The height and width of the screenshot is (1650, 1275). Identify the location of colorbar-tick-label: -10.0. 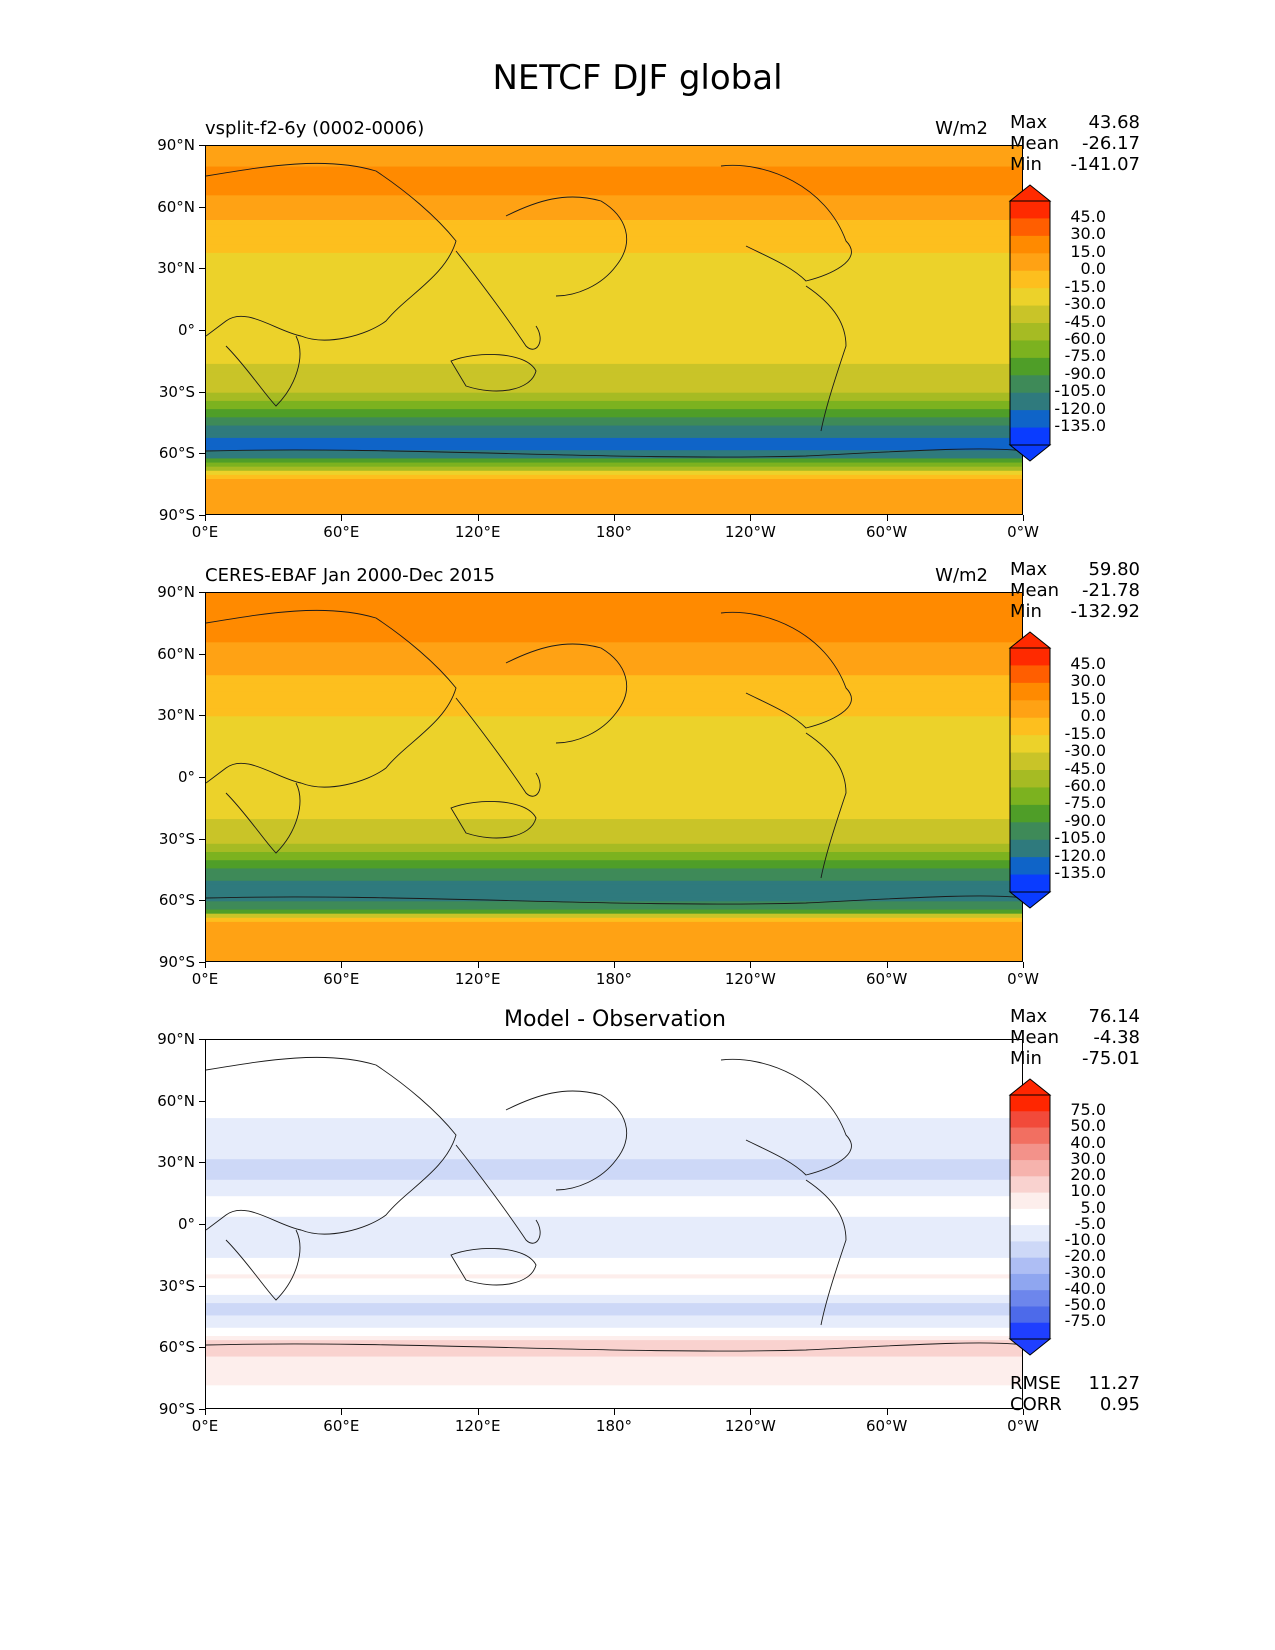
(1085, 1240).